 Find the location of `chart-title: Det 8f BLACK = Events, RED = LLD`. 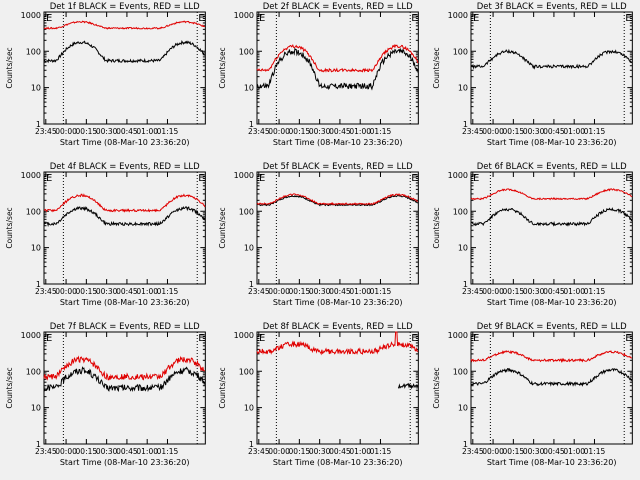

chart-title: Det 8f BLACK = Events, RED = LLD is located at coordinates (338, 327).